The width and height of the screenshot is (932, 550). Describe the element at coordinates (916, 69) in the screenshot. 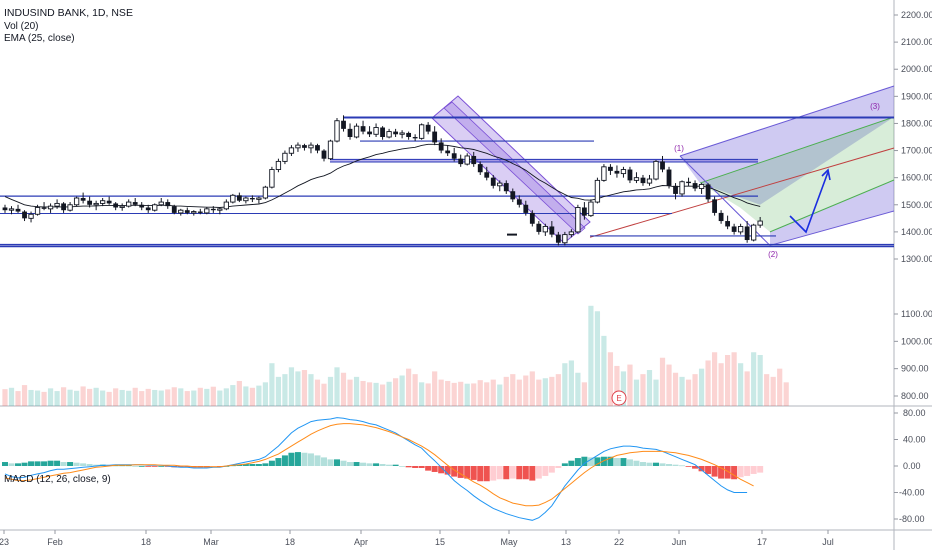

I see `price-tick-label: 2000.00` at that location.